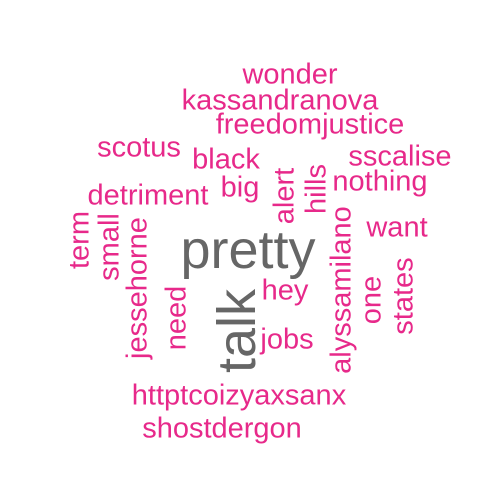 This screenshot has width=500, height=500. Describe the element at coordinates (176, 318) in the screenshot. I see `word-need: need` at that location.